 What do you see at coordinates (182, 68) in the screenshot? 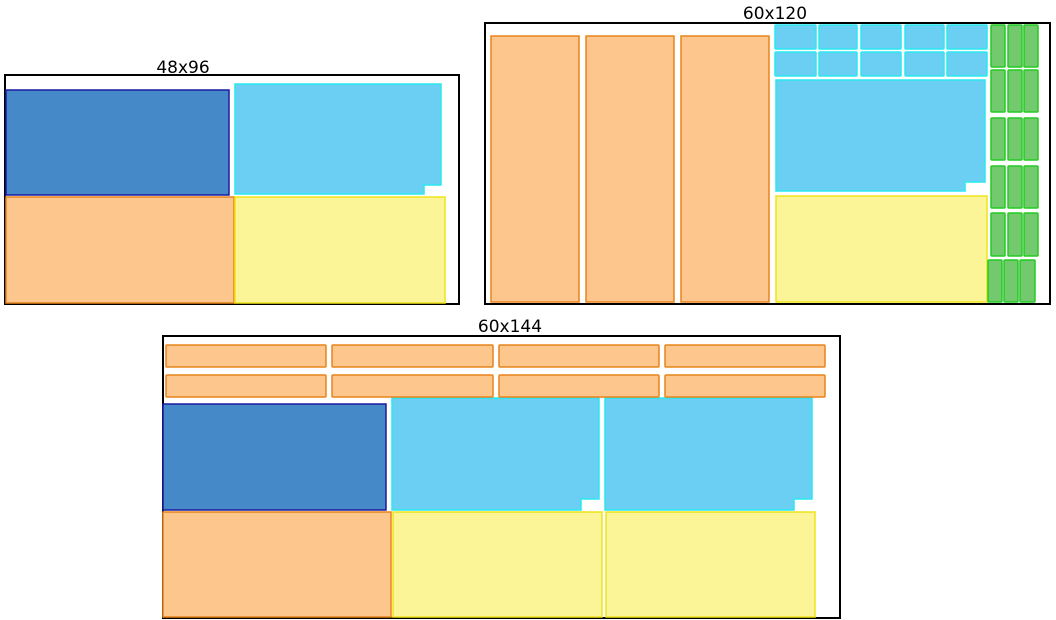
I see `sheet-label: 48x96` at bounding box center [182, 68].